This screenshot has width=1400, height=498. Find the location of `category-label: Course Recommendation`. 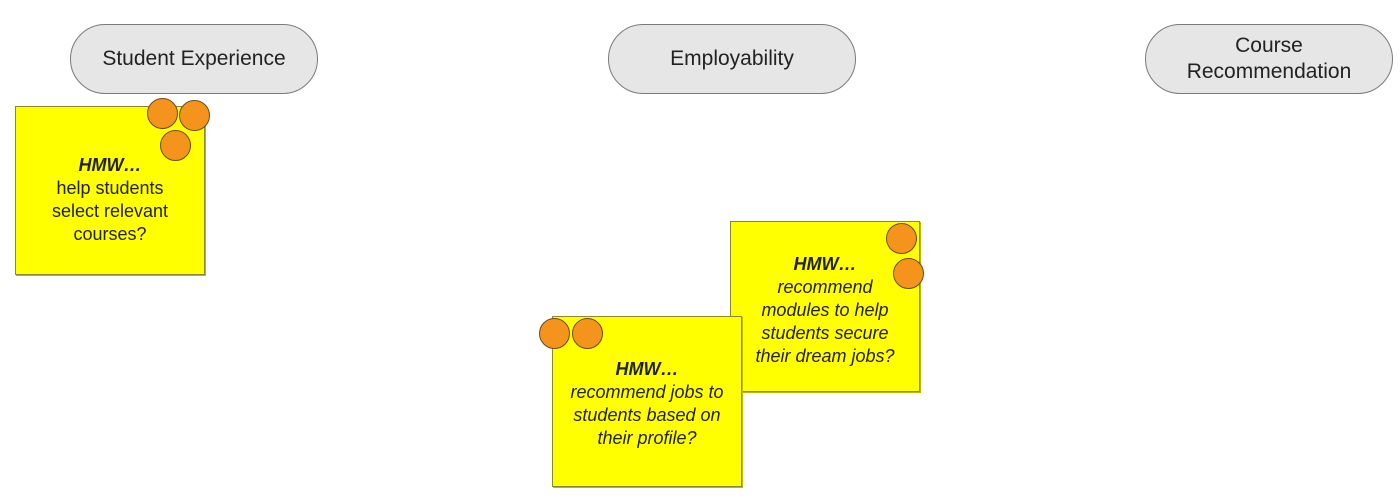

category-label: Course Recommendation is located at coordinates (1269, 58).